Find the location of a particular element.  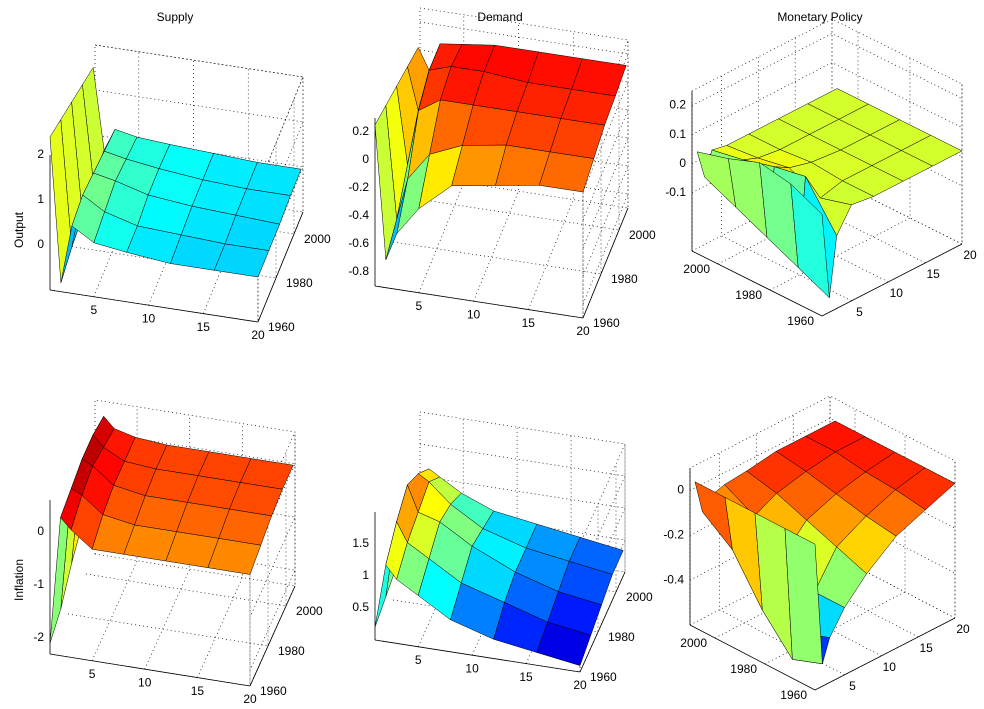

z-tick-label: 1.5 is located at coordinates (360, 543).